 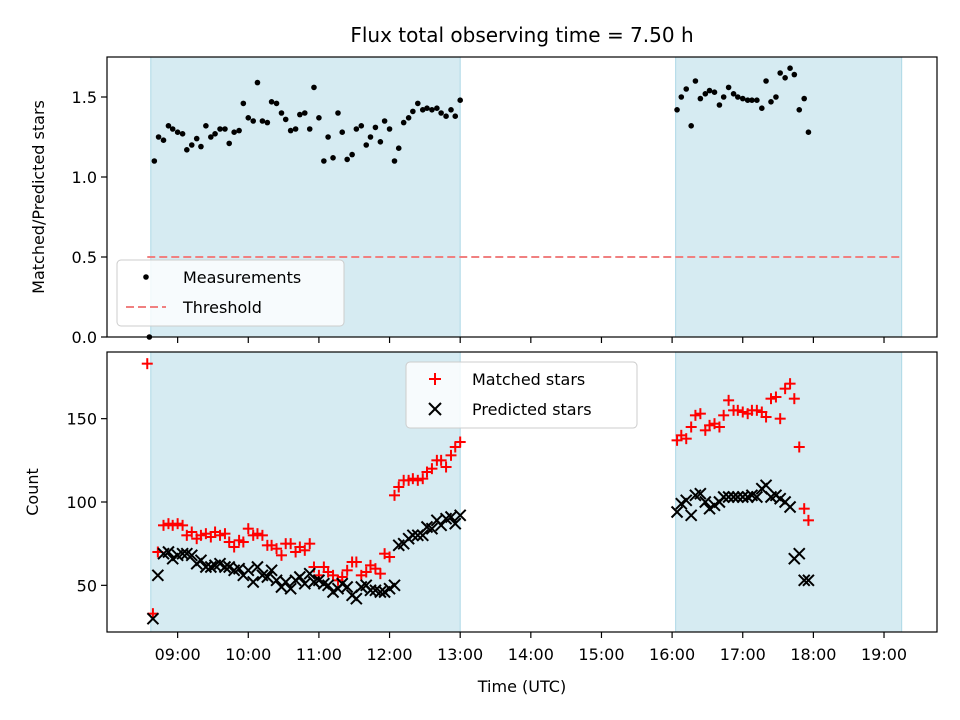 I want to click on legend-measurements-label: Measurements, so click(x=242, y=277).